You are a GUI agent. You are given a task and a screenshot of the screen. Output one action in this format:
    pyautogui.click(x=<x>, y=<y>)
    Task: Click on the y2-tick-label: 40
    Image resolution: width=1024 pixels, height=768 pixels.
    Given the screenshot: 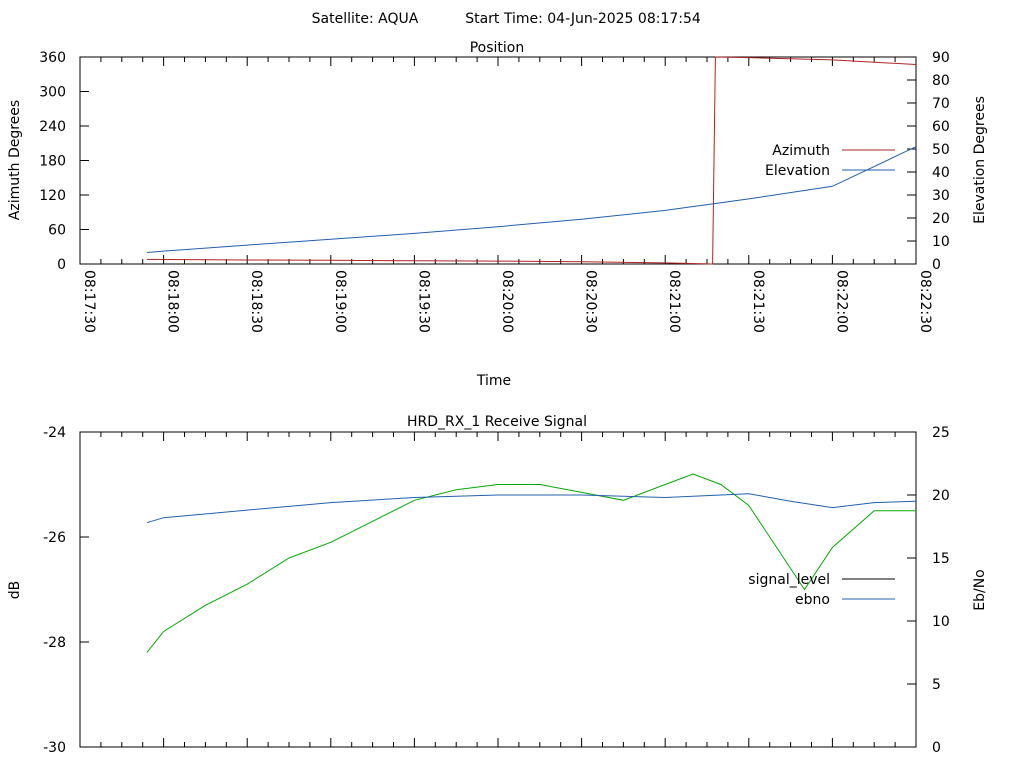 What is the action you would take?
    pyautogui.click(x=941, y=173)
    